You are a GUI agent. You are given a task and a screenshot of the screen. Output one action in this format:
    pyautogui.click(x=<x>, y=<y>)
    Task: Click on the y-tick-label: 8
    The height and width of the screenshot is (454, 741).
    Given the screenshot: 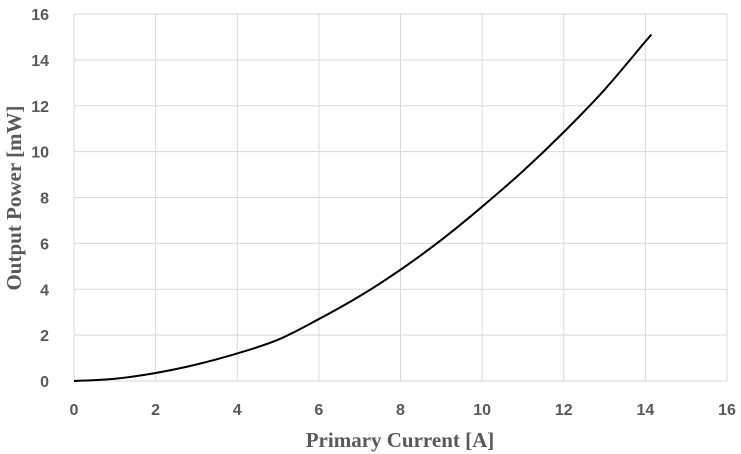 What is the action you would take?
    pyautogui.click(x=44, y=199)
    